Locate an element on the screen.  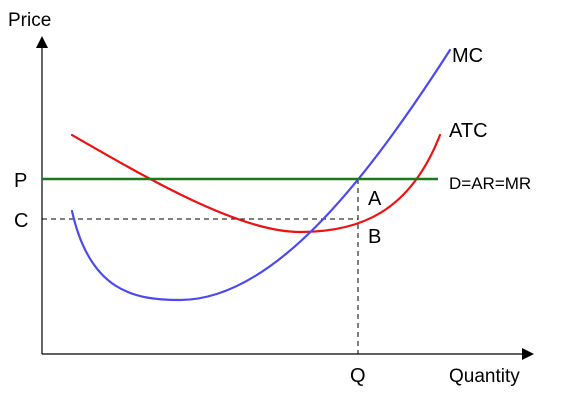
mc-label: MC is located at coordinates (467, 56).